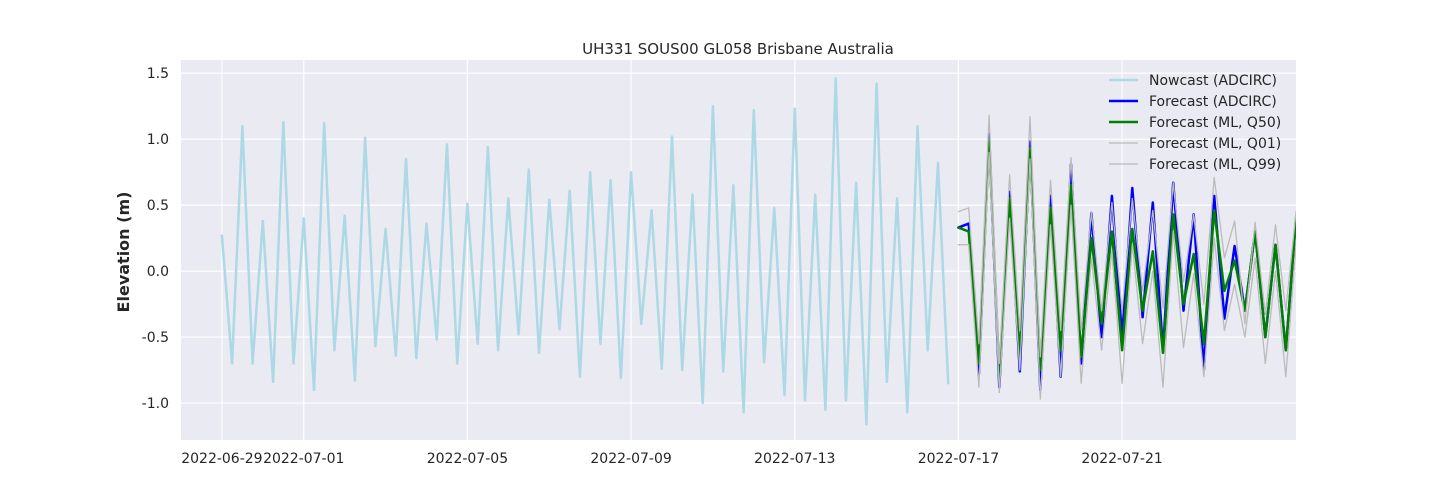  I want to click on legend-item: Nowcast (ADCIRC), so click(1193, 81).